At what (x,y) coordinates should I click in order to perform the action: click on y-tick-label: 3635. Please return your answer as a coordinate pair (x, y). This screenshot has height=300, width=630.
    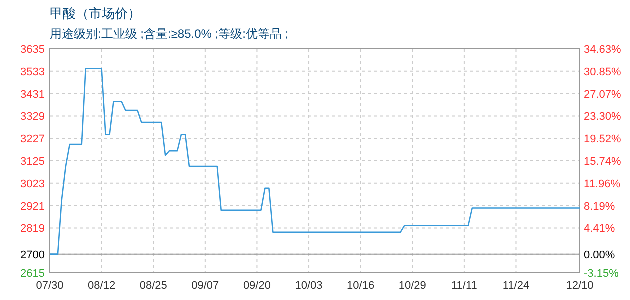
    Looking at the image, I should click on (32, 50).